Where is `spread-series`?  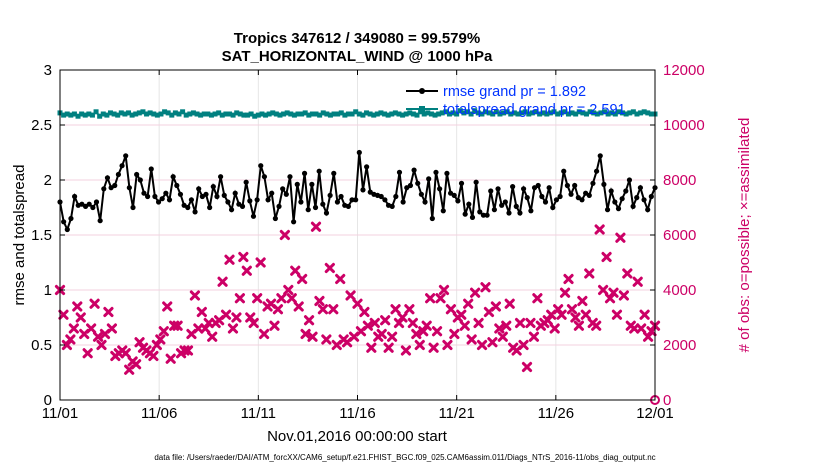 spread-series is located at coordinates (357, 113).